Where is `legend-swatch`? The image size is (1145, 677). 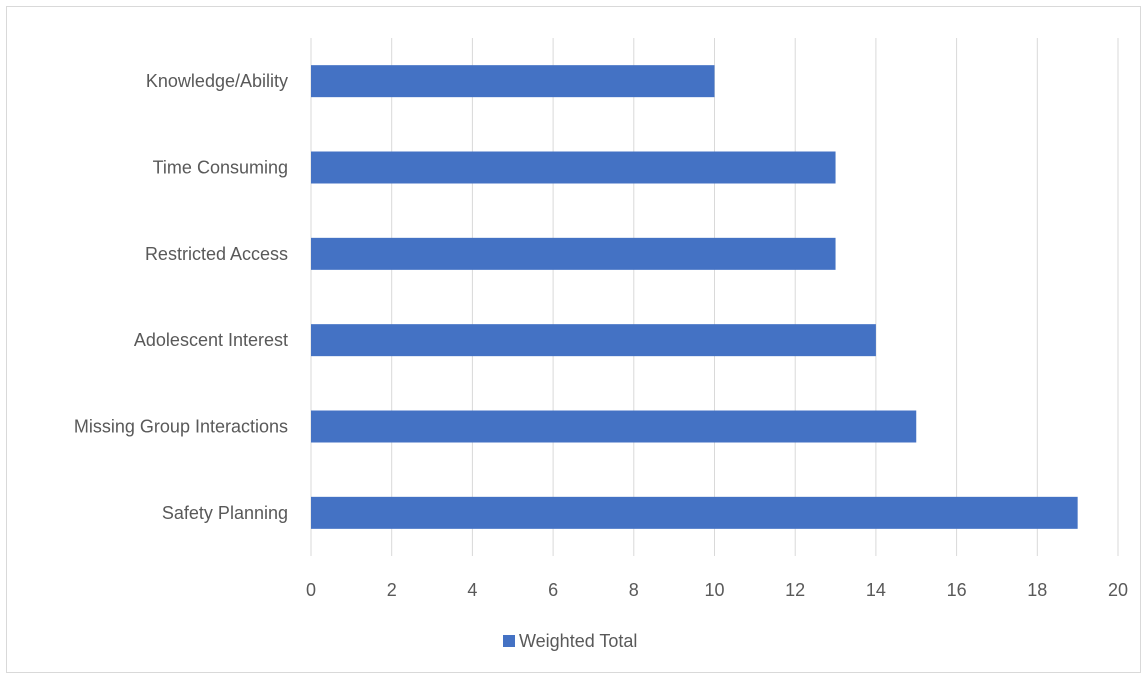
legend-swatch is located at coordinates (509, 641).